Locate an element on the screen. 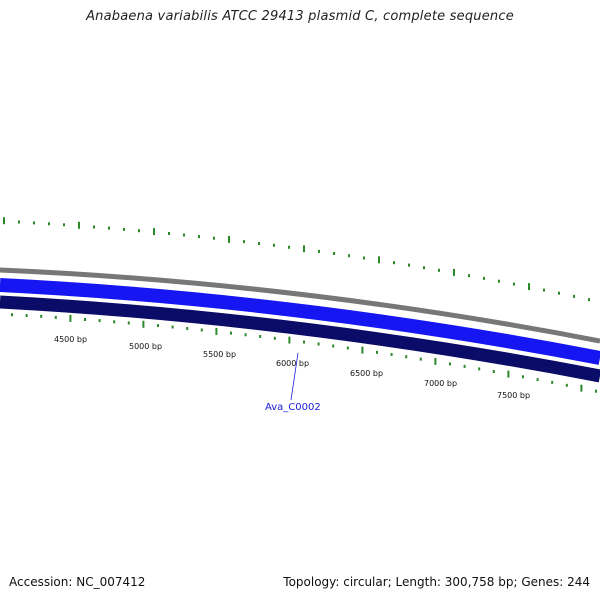 The image size is (600, 600). accession-label: Accession: NC_007412 is located at coordinates (77, 582).